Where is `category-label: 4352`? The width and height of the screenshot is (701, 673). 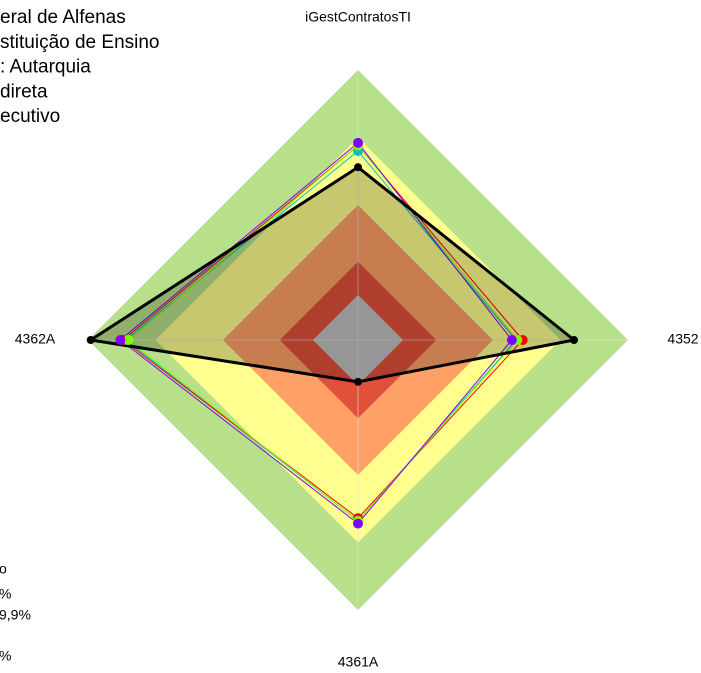
category-label: 4352 is located at coordinates (682, 339).